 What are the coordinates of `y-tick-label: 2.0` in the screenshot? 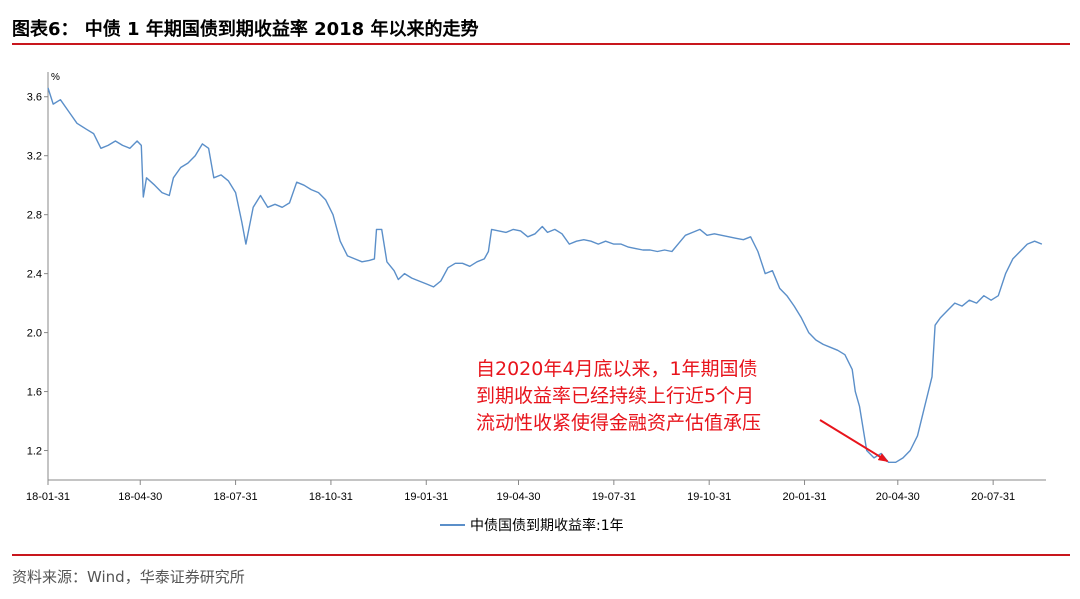 It's located at (34, 334).